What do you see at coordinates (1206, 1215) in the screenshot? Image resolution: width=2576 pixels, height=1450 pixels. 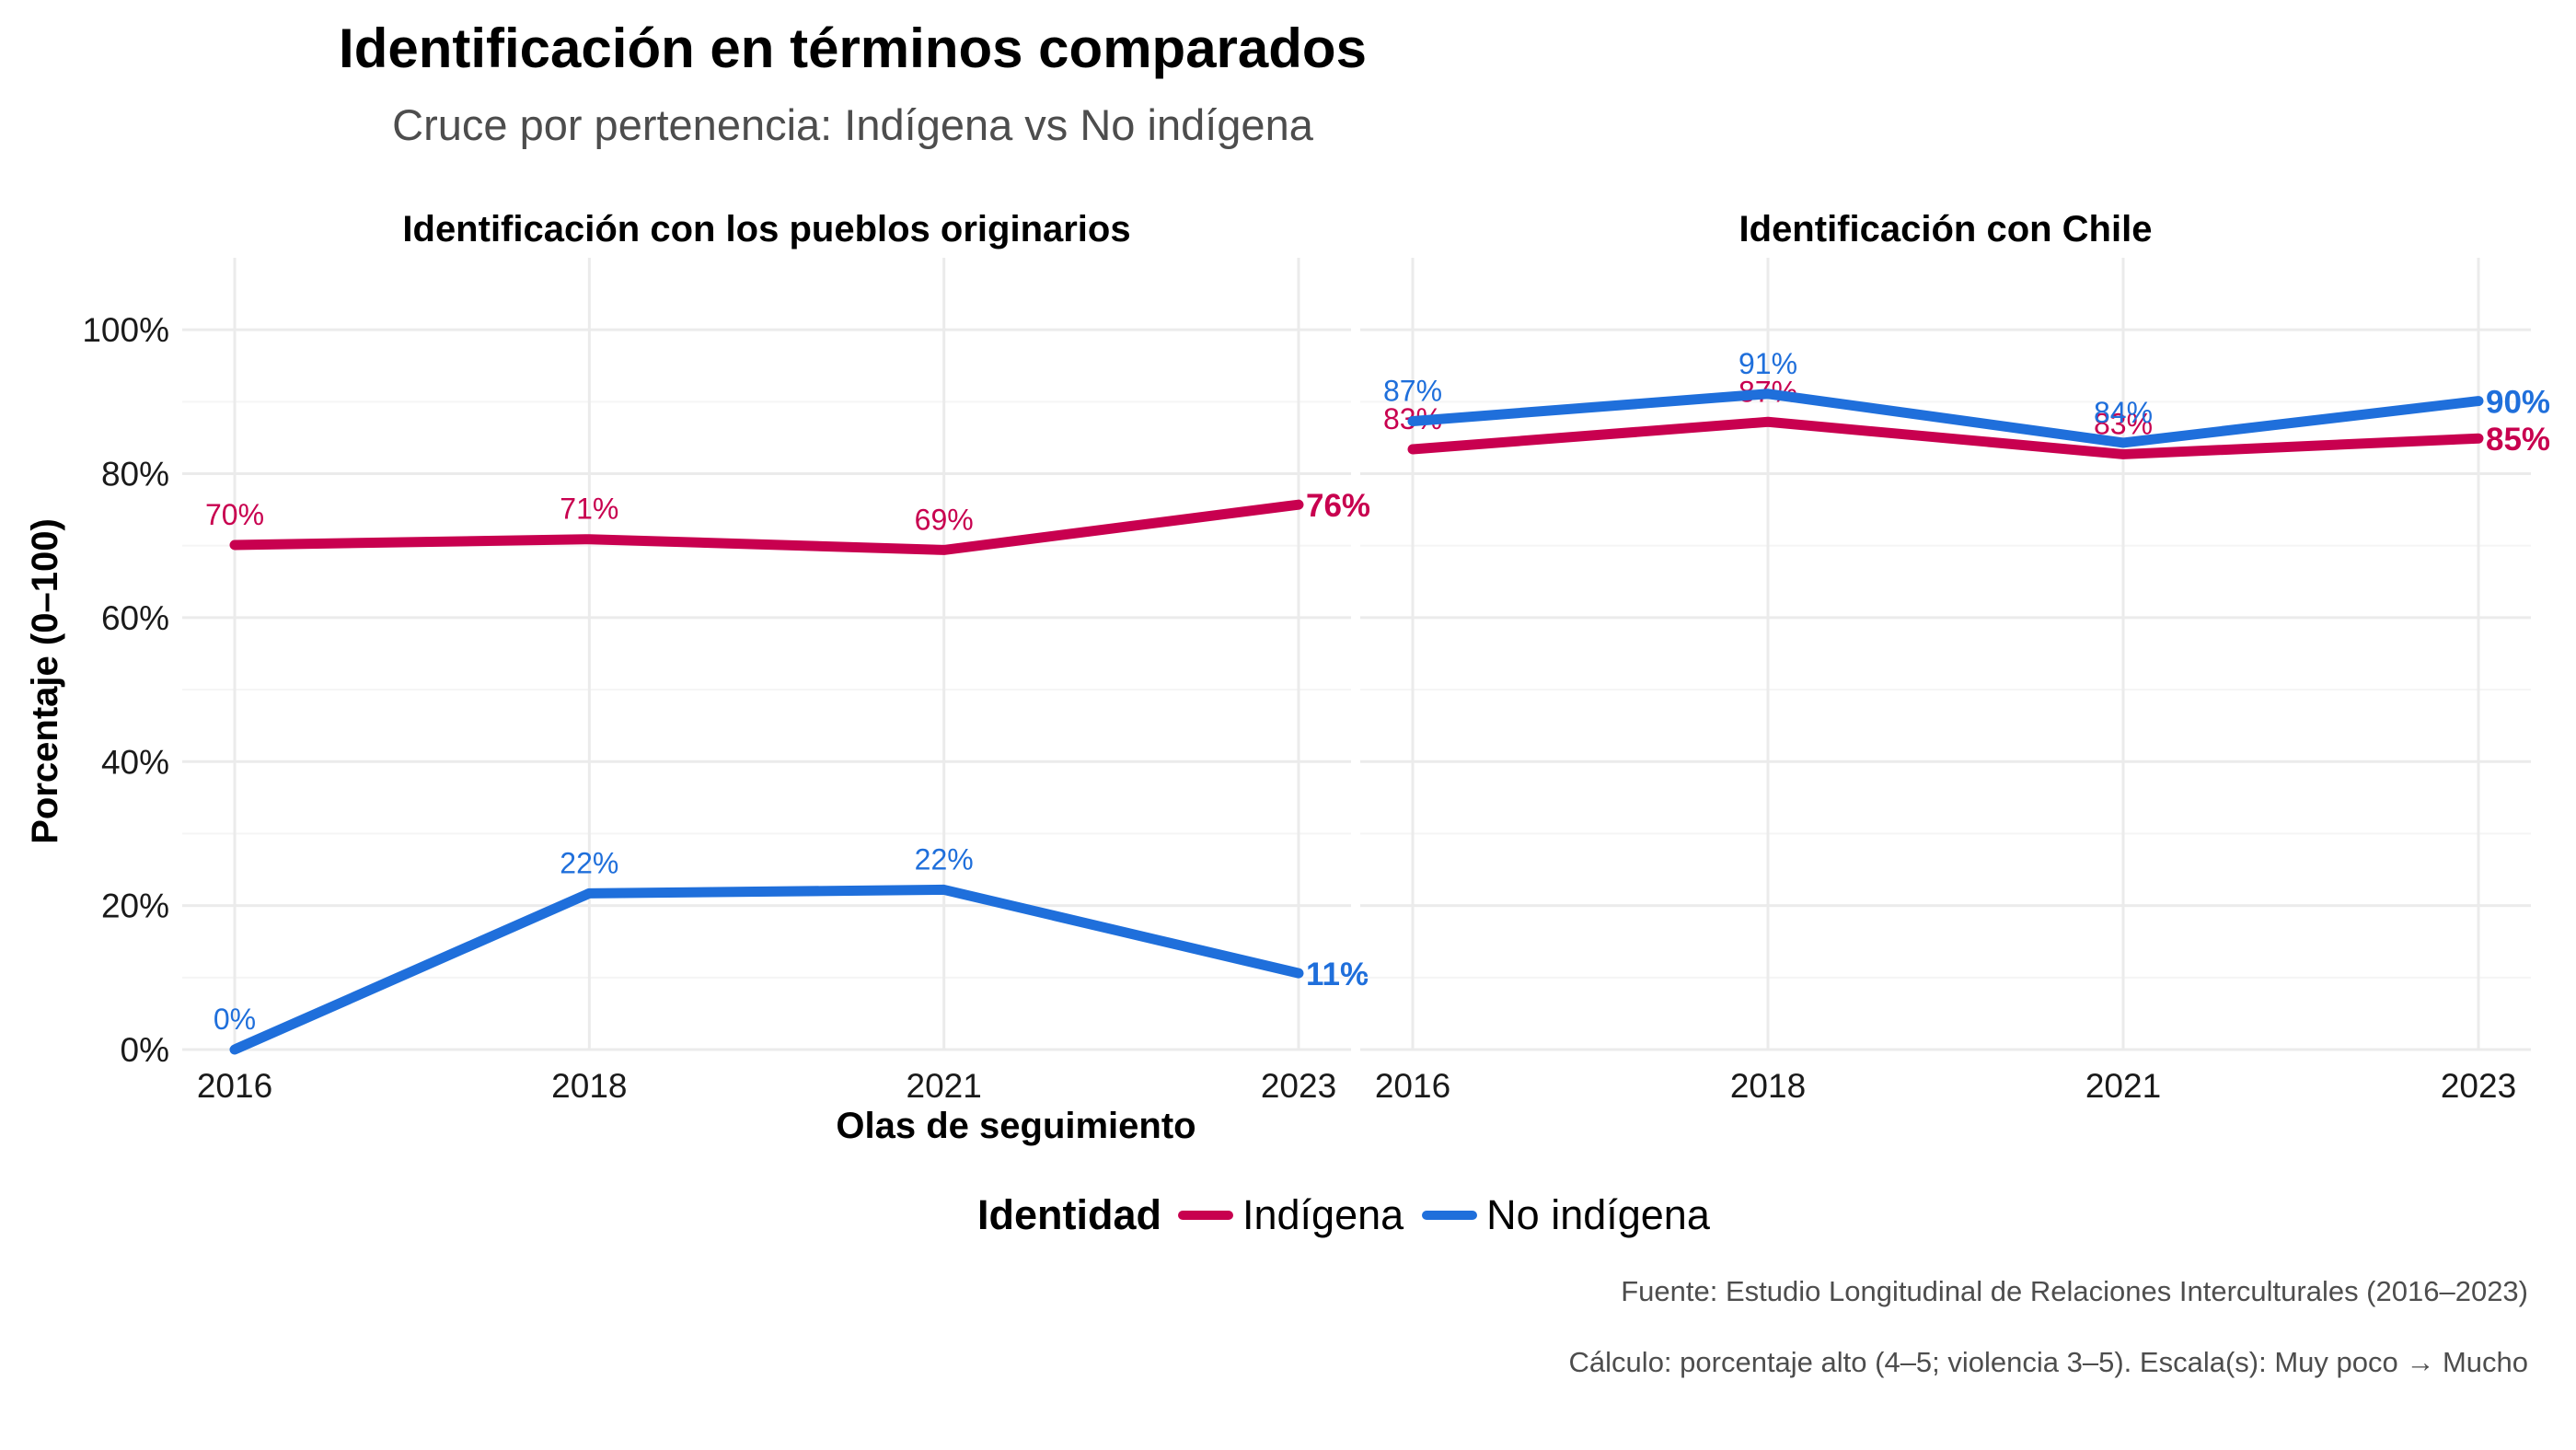 I see `legend-swatch-indigena` at bounding box center [1206, 1215].